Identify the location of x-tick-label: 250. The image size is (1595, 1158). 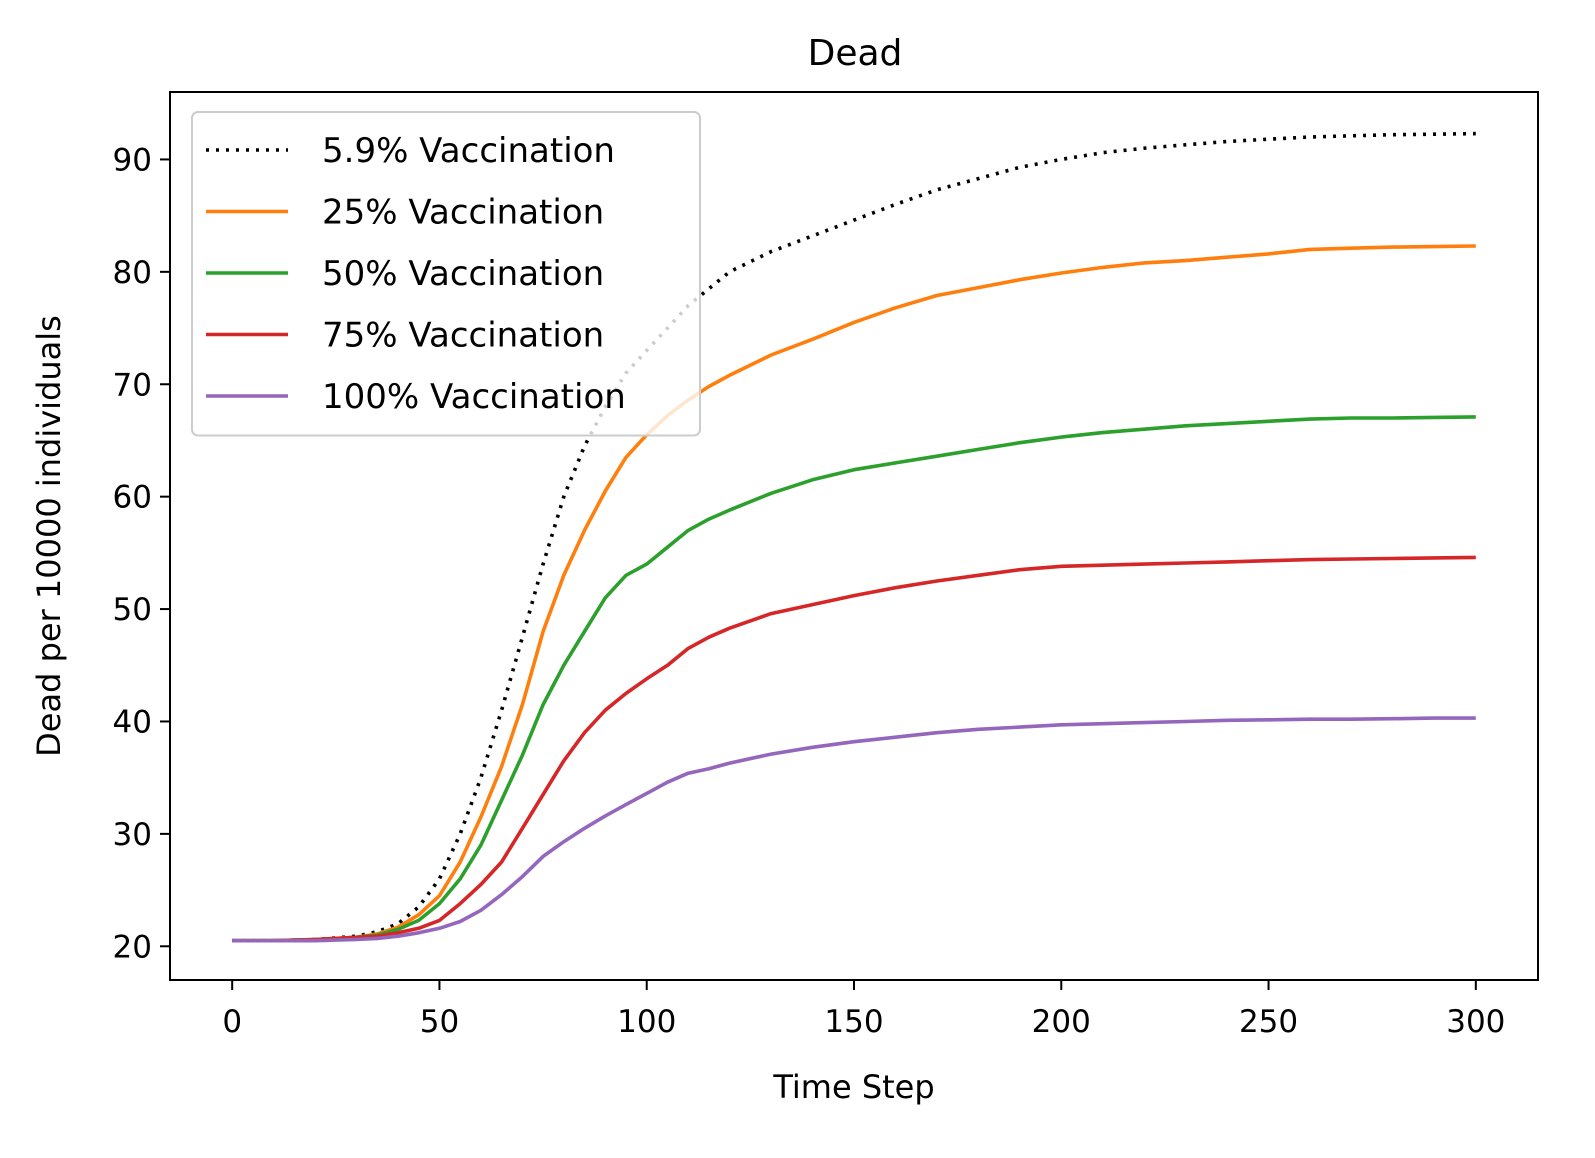
(1268, 1022).